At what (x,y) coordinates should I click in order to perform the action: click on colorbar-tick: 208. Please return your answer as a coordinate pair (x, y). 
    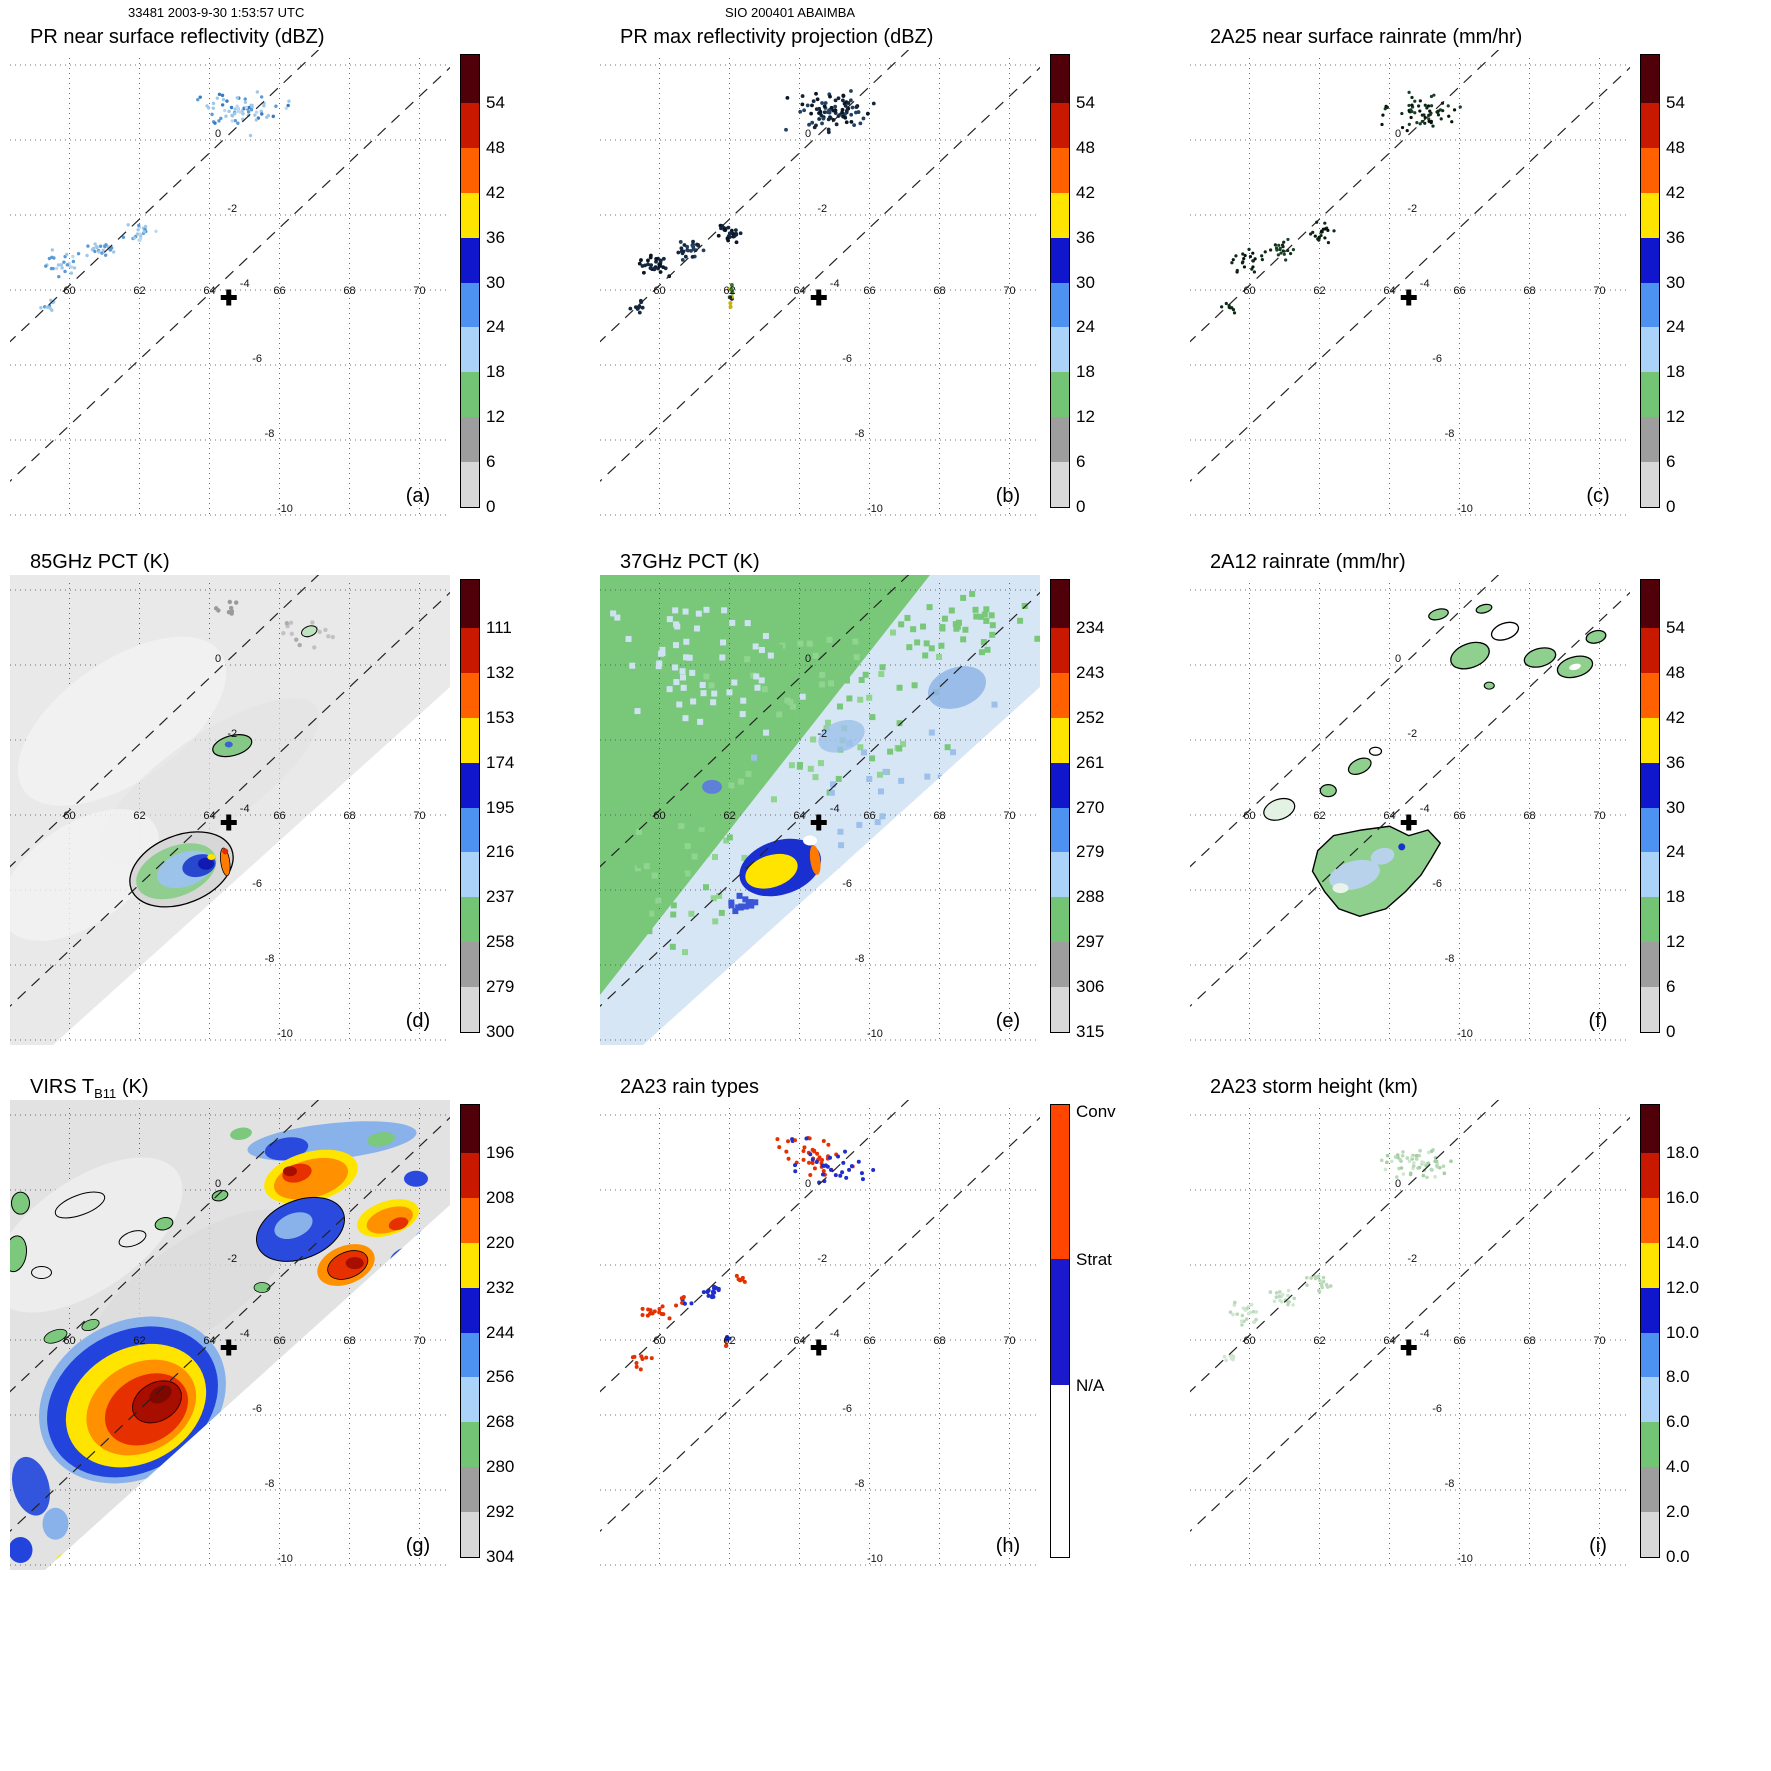
    Looking at the image, I should click on (500, 1197).